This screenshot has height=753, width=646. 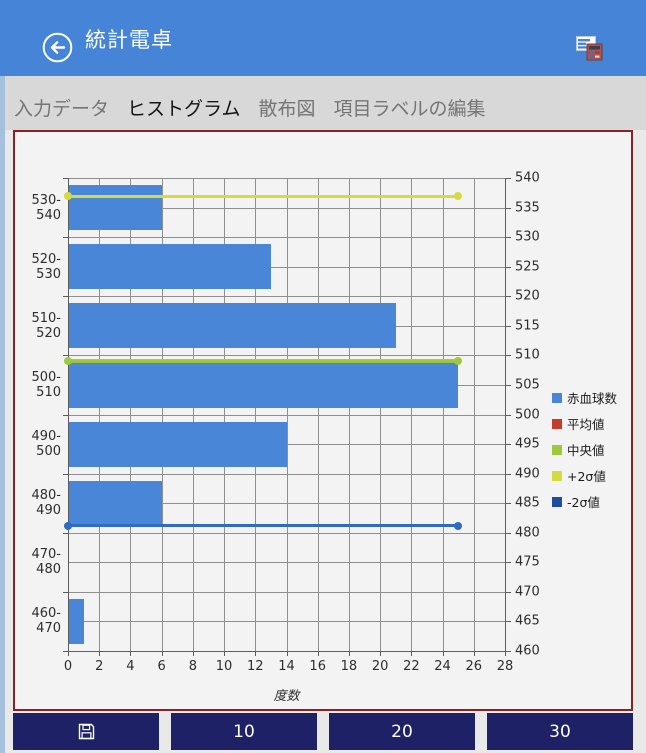 I want to click on category-label: 470-480, so click(x=46, y=562).